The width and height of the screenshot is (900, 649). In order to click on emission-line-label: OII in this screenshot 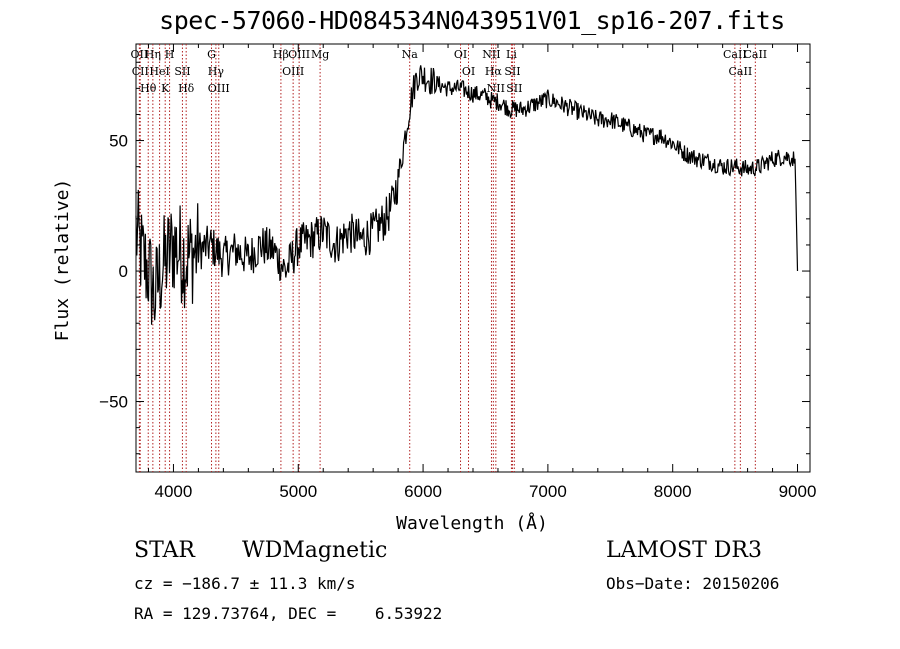, I will do `click(140, 54)`.